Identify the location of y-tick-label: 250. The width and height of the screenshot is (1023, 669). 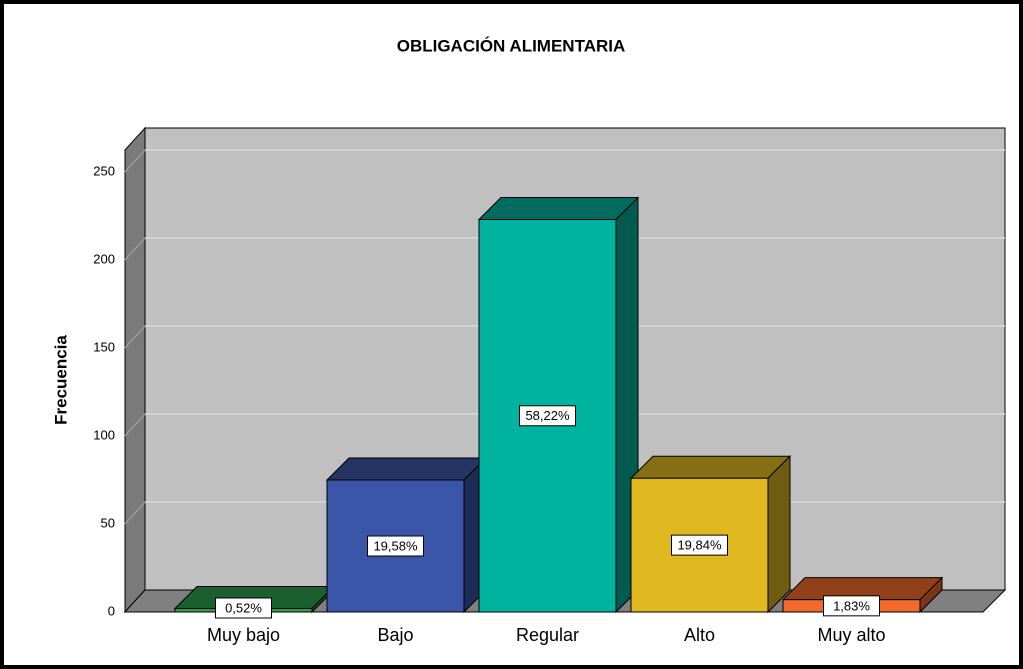
(104, 170).